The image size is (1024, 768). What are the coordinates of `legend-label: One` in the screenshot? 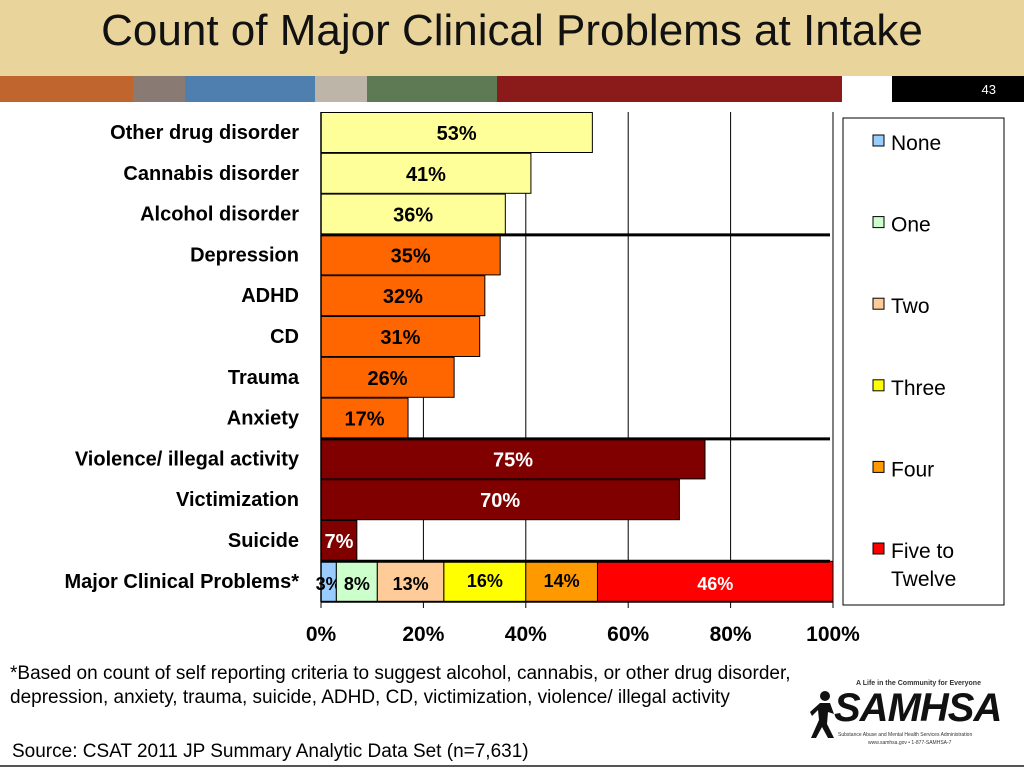 It's located at (911, 225).